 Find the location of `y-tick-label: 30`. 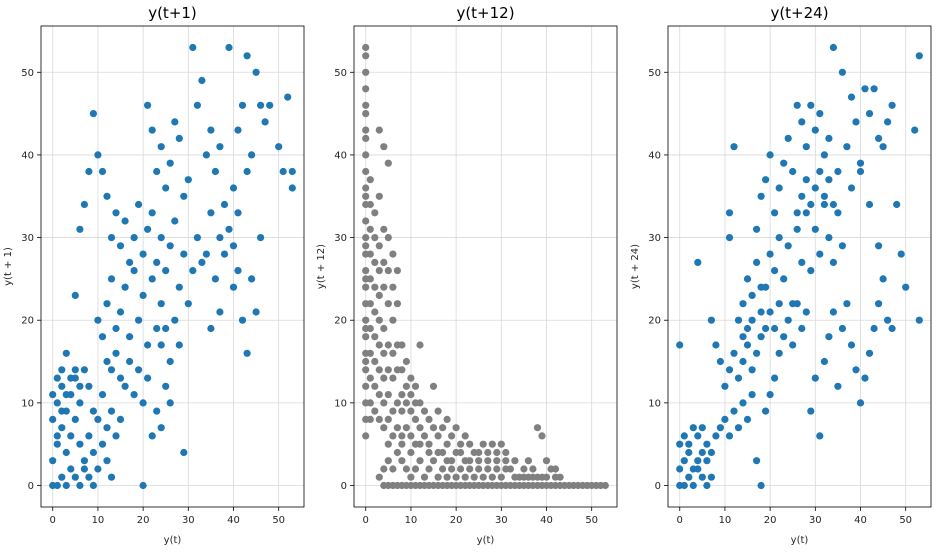

y-tick-label: 30 is located at coordinates (654, 238).